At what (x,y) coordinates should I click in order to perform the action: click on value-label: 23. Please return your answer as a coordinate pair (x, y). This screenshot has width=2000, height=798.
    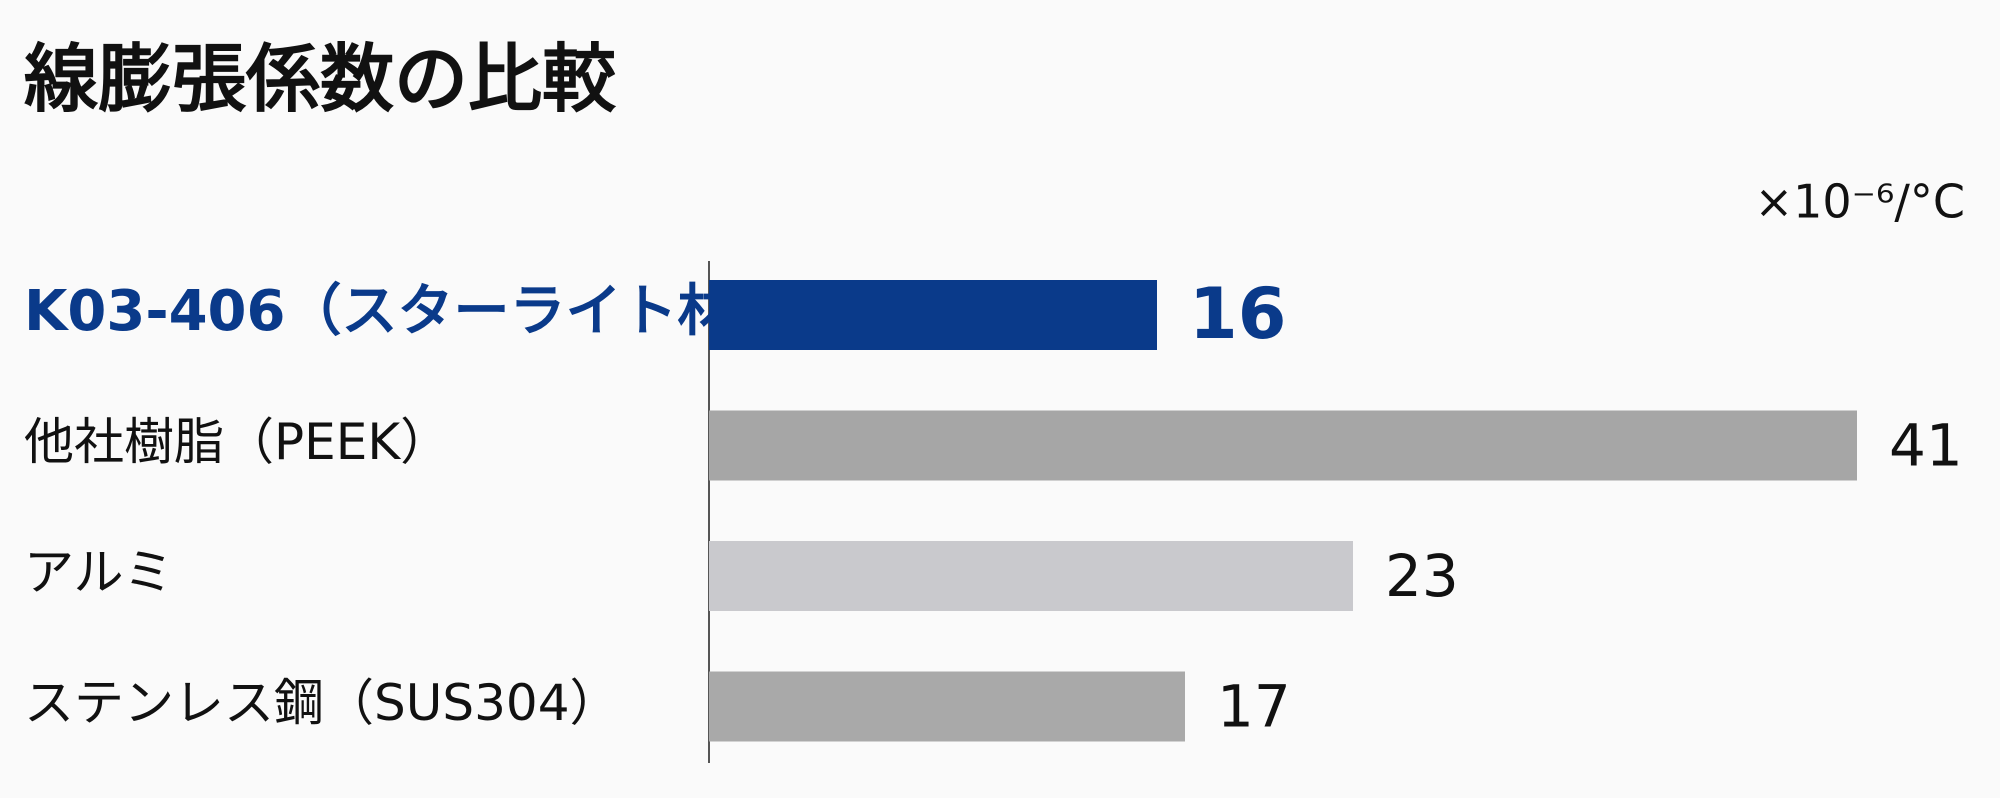
    Looking at the image, I should click on (1422, 576).